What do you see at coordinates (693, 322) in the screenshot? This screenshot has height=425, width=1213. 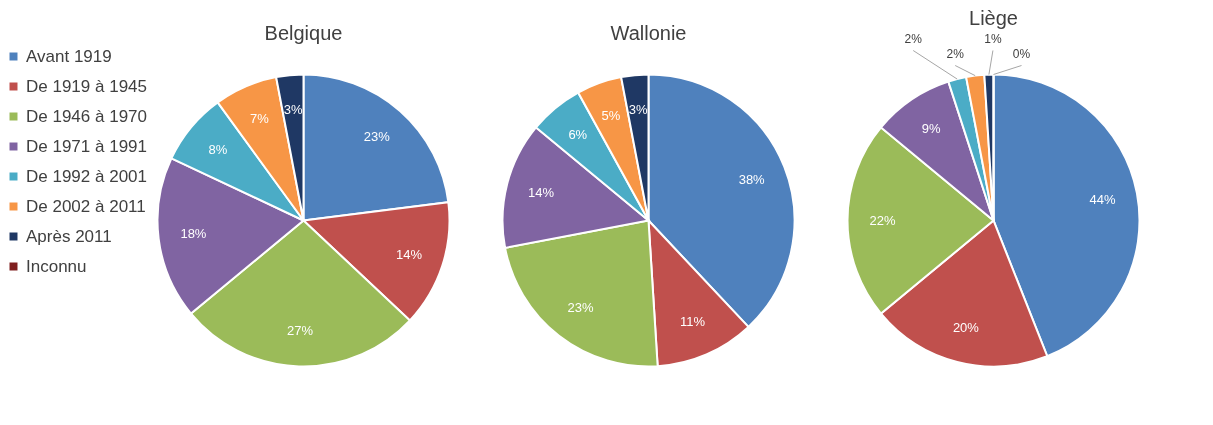 I see `data-label: 11%` at bounding box center [693, 322].